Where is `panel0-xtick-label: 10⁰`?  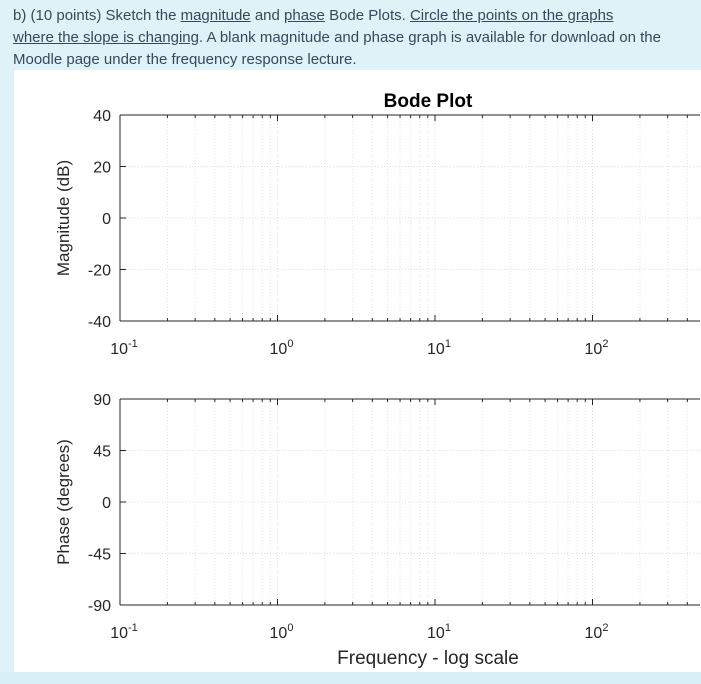 panel0-xtick-label: 10⁰ is located at coordinates (282, 348).